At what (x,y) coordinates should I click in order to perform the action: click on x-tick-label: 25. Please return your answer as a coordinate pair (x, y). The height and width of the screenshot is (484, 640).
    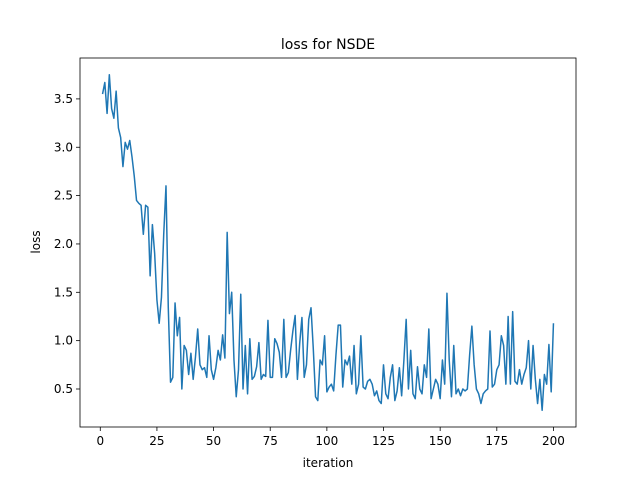
    Looking at the image, I should click on (156, 441).